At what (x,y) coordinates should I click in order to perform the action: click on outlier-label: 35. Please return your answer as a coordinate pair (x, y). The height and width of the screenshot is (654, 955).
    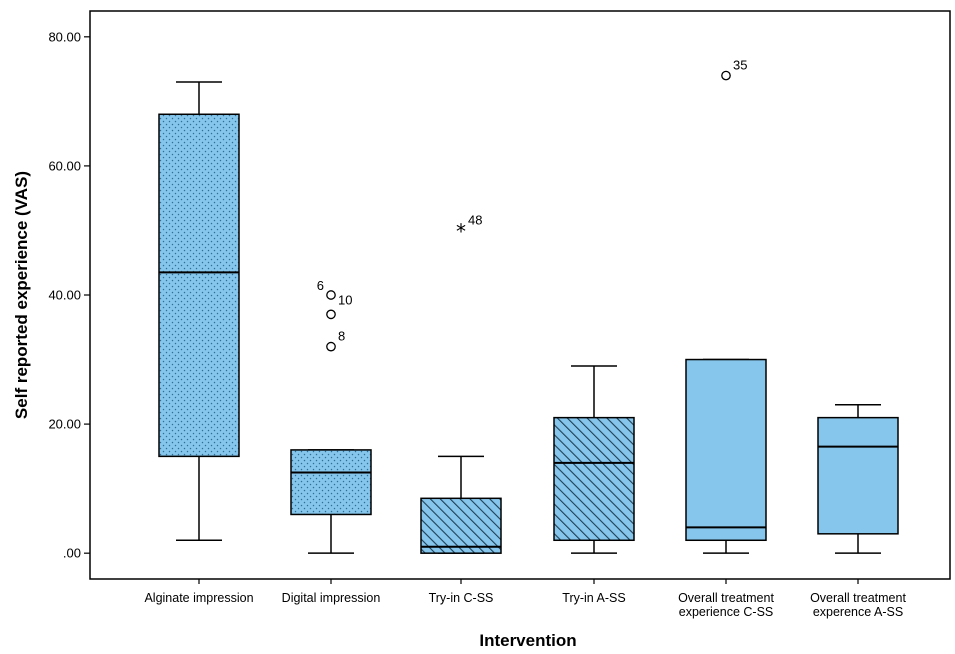
    Looking at the image, I should click on (740, 65).